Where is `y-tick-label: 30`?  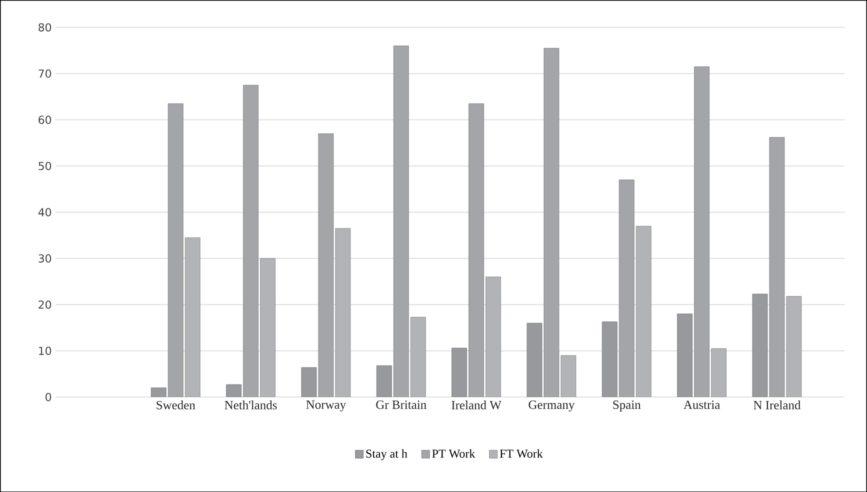
y-tick-label: 30 is located at coordinates (45, 258).